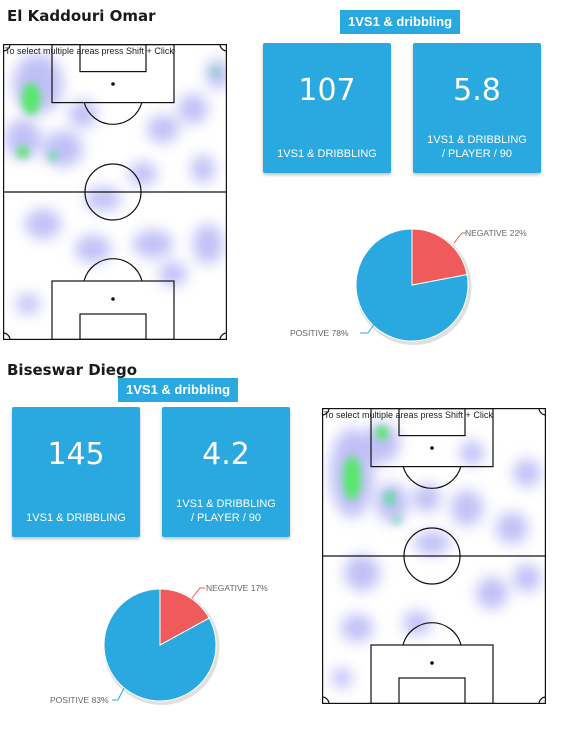 The height and width of the screenshot is (740, 570). Describe the element at coordinates (496, 233) in the screenshot. I see `pie-label-negative: NEGATIVE 22%` at that location.